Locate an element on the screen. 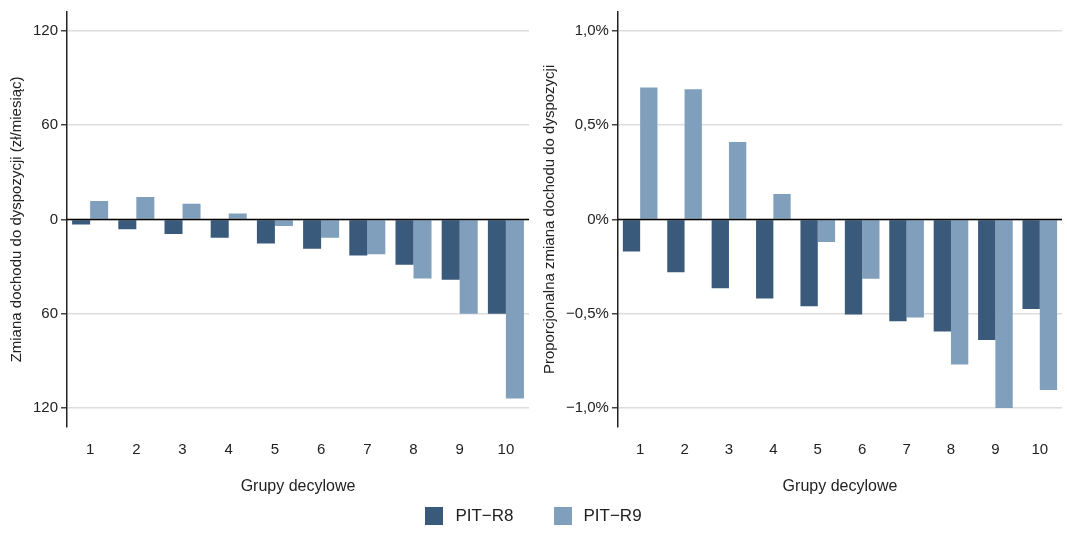 This screenshot has height=535, width=1067. y-axis-title: Proporcjonalna zmiana dochodu do dyspozycji is located at coordinates (549, 219).